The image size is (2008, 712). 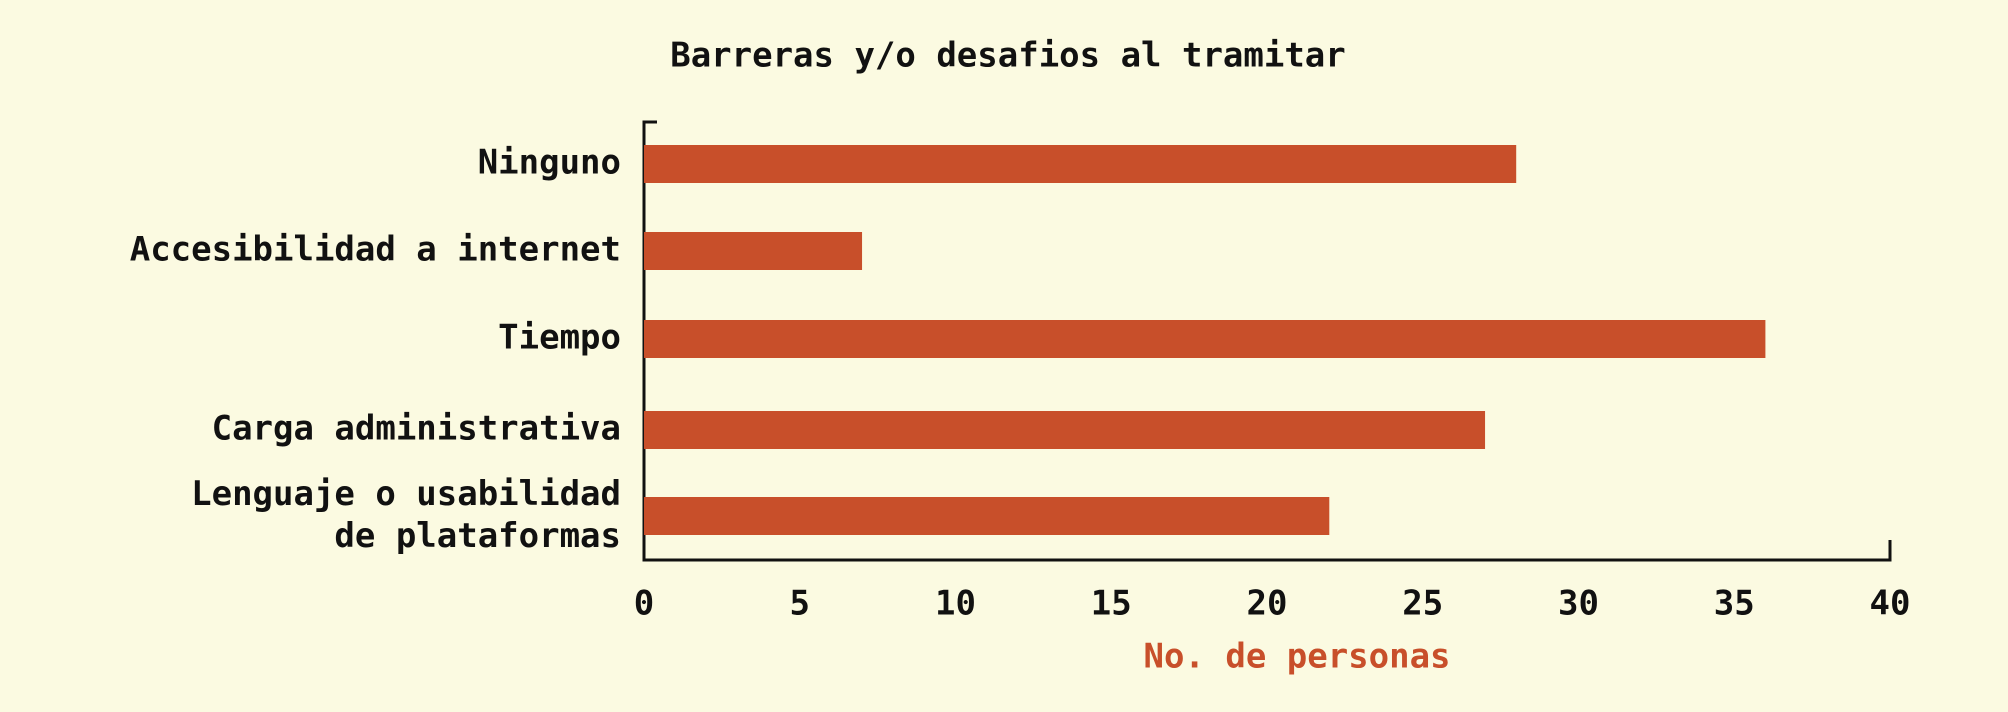 I want to click on y-tick-label: Lenguaje o usabilidad de plataformas, so click(x=406, y=515).